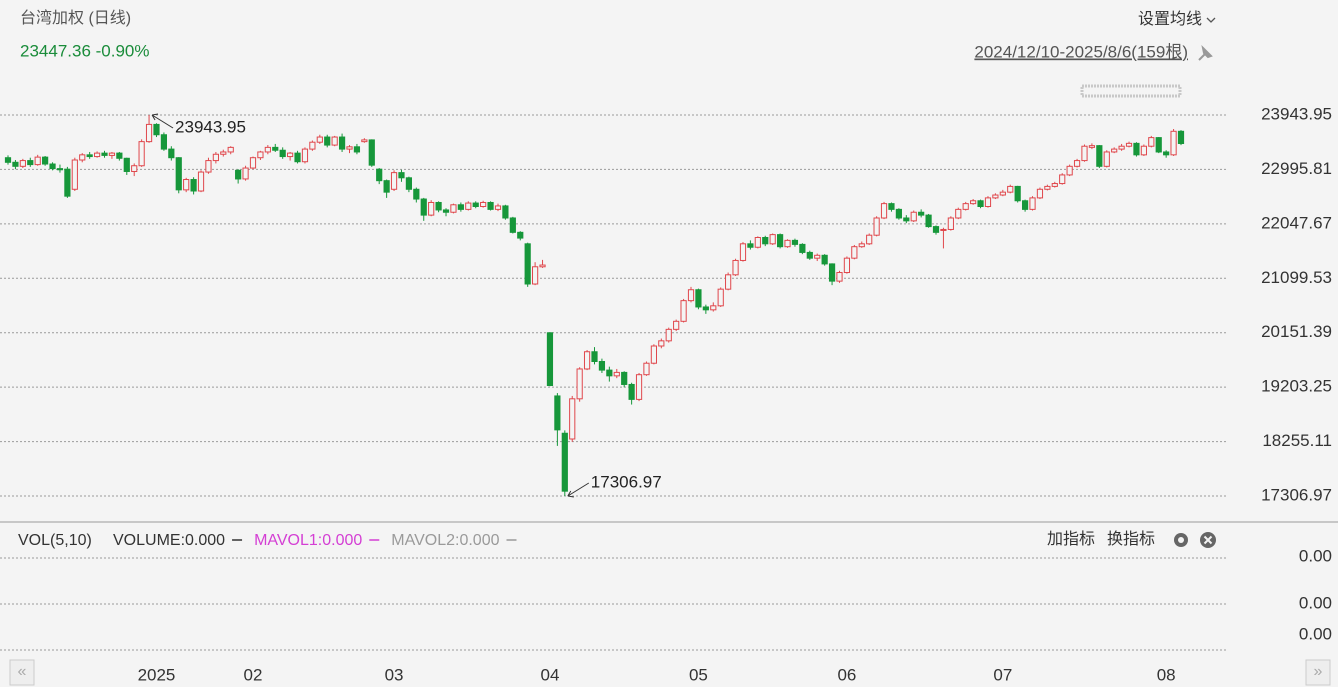  What do you see at coordinates (1181, 540) in the screenshot?
I see `gear-hole` at bounding box center [1181, 540].